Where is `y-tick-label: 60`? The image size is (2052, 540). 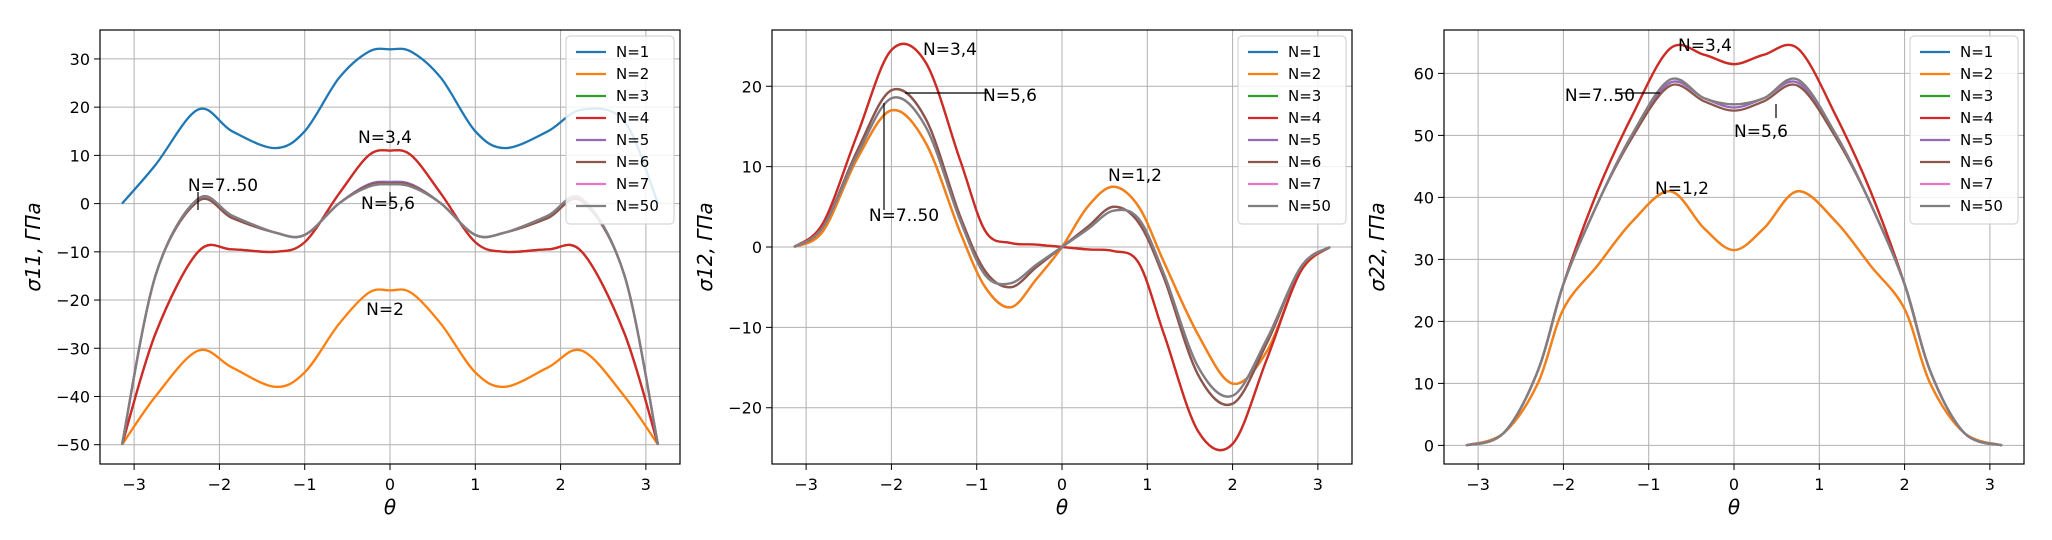
y-tick-label: 60 is located at coordinates (1424, 73).